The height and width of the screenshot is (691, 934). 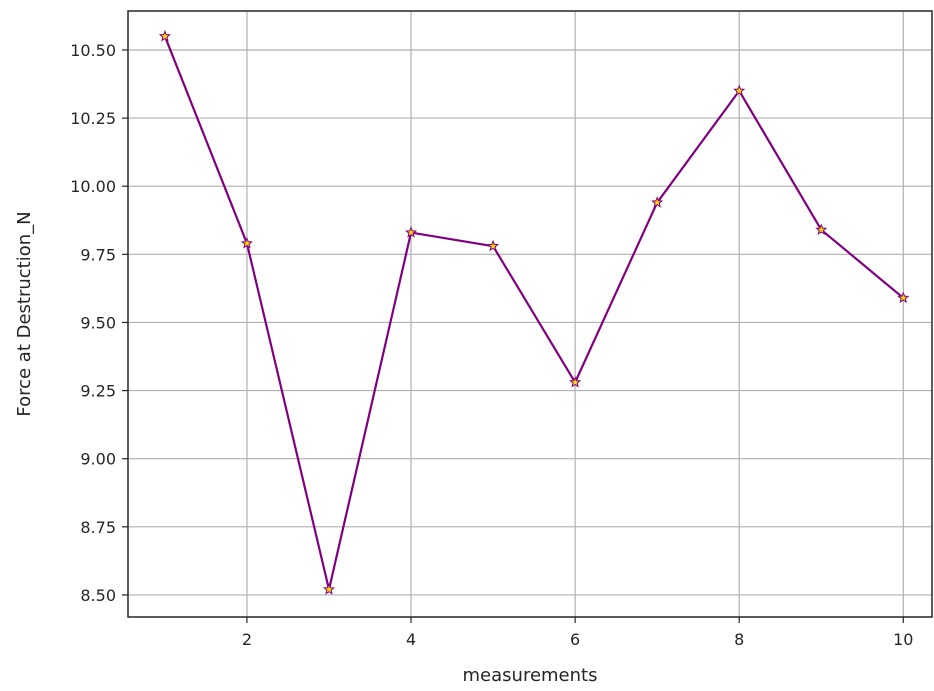 I want to click on y-tick-label: 8.50, so click(x=98, y=595).